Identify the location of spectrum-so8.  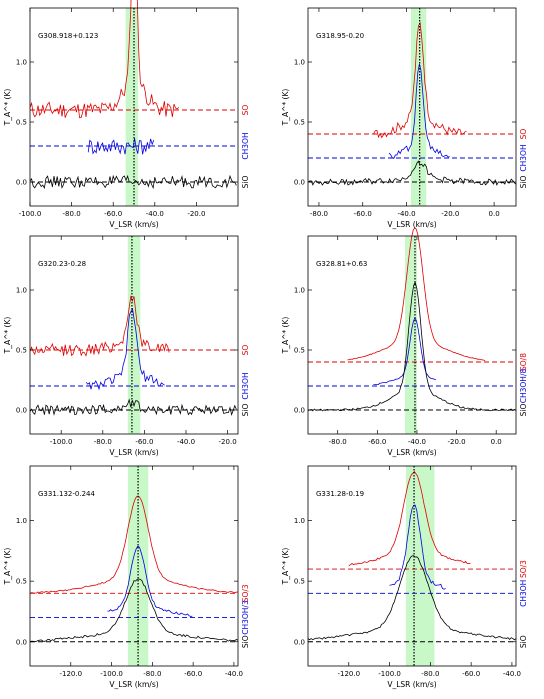
(416, 293).